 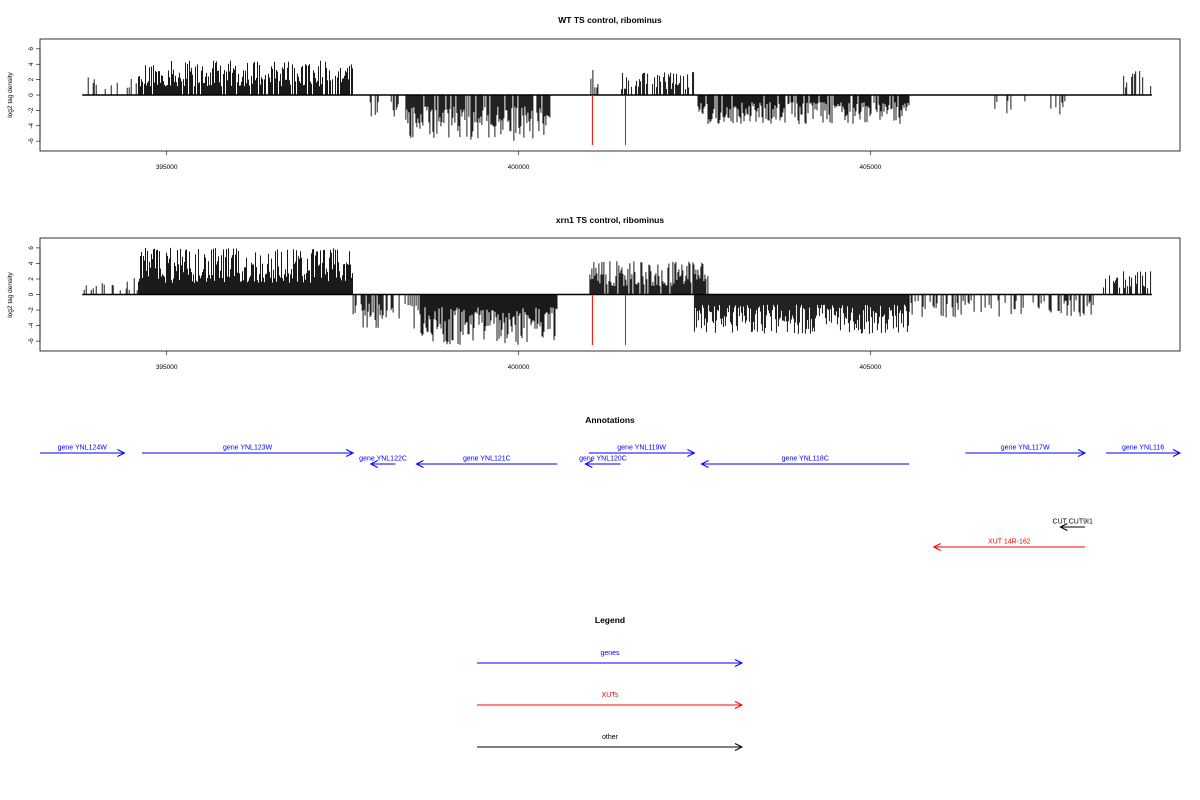 I want to click on gene-feature: gene YNL123W, so click(x=248, y=451).